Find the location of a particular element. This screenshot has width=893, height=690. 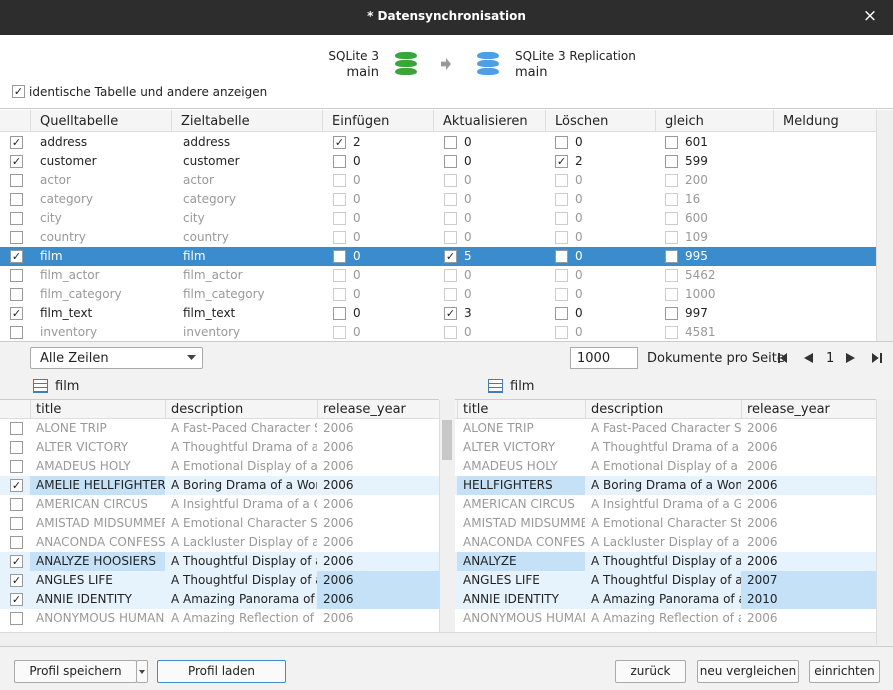

cell: ANALYZE is located at coordinates (490, 561).